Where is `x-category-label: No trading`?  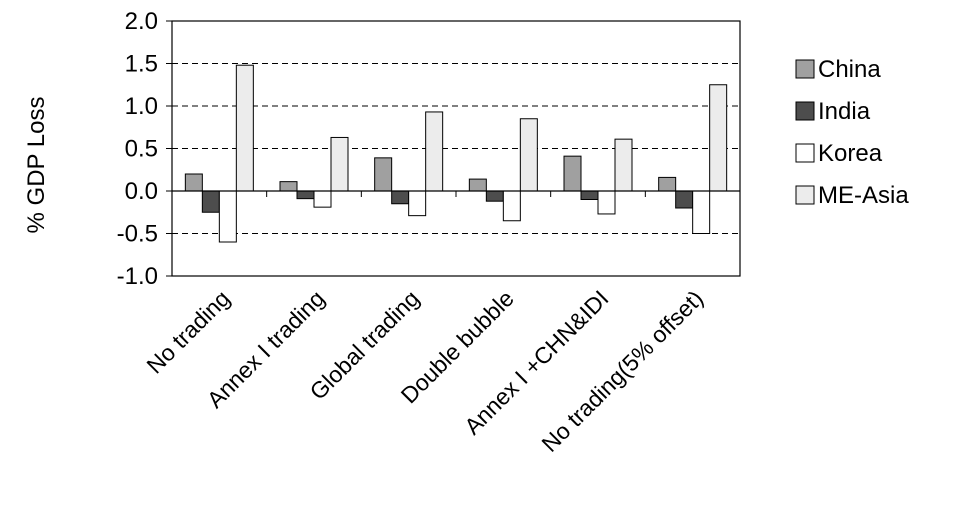
x-category-label: No trading is located at coordinates (187, 331).